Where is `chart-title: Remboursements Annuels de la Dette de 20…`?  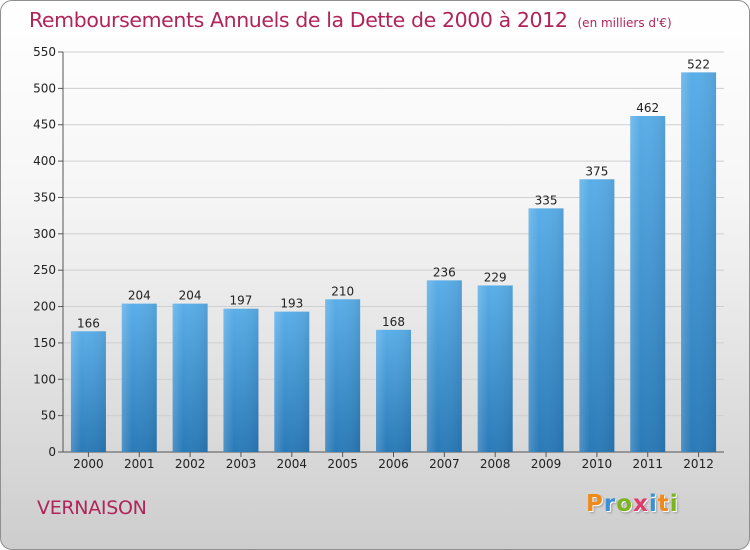 chart-title: Remboursements Annuels de la Dette de 20… is located at coordinates (350, 20).